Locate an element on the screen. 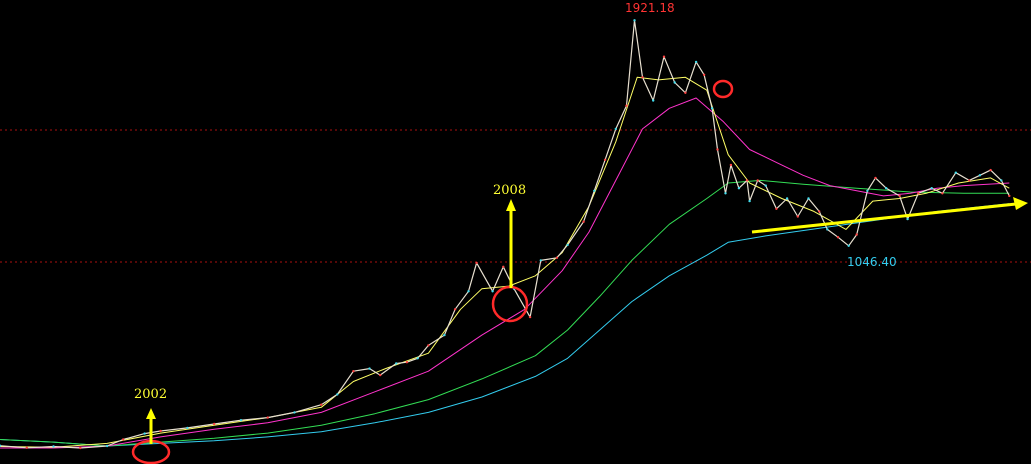 The image size is (1031, 464). label-2002: 2002 is located at coordinates (150, 394).